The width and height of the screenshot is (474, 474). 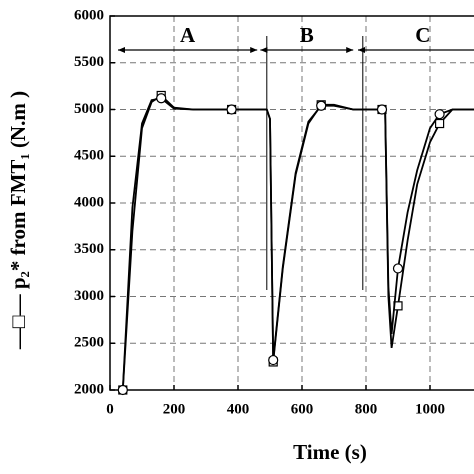 I want to click on y-tick-label: 2000, so click(x=89, y=389).